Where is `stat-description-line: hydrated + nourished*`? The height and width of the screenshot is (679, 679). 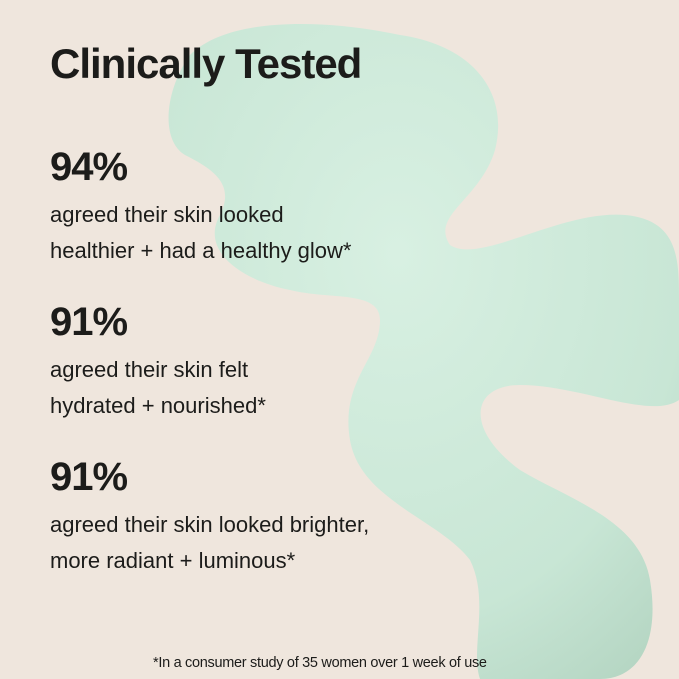 stat-description-line: hydrated + nourished* is located at coordinates (158, 405).